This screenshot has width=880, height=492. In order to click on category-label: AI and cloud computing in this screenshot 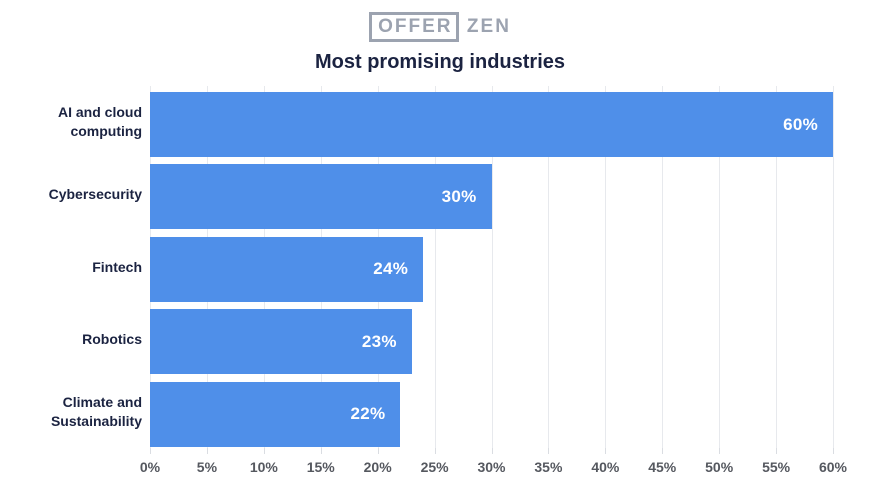, I will do `click(75, 122)`.